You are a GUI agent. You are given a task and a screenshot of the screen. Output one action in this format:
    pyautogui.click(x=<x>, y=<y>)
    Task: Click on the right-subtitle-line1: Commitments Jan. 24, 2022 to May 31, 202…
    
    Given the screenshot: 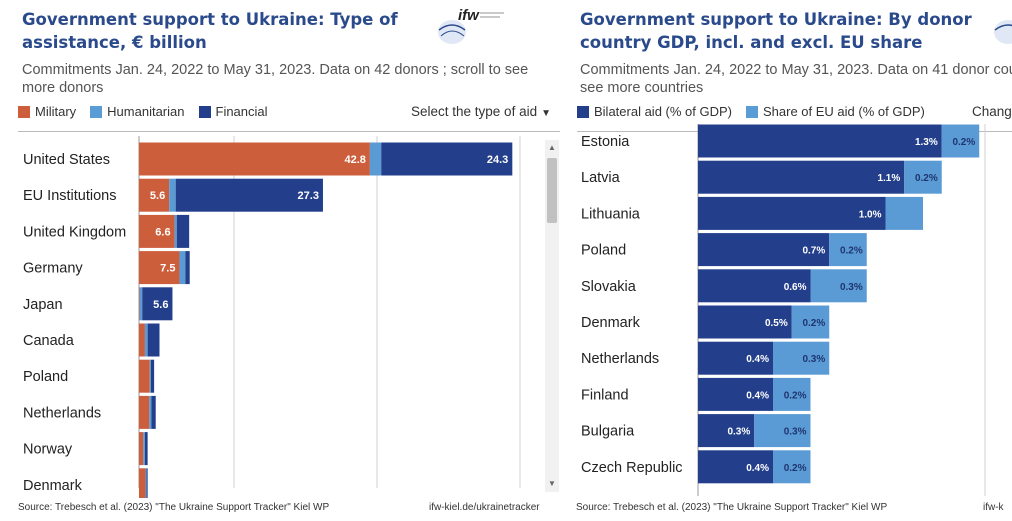 What is the action you would take?
    pyautogui.click(x=796, y=70)
    